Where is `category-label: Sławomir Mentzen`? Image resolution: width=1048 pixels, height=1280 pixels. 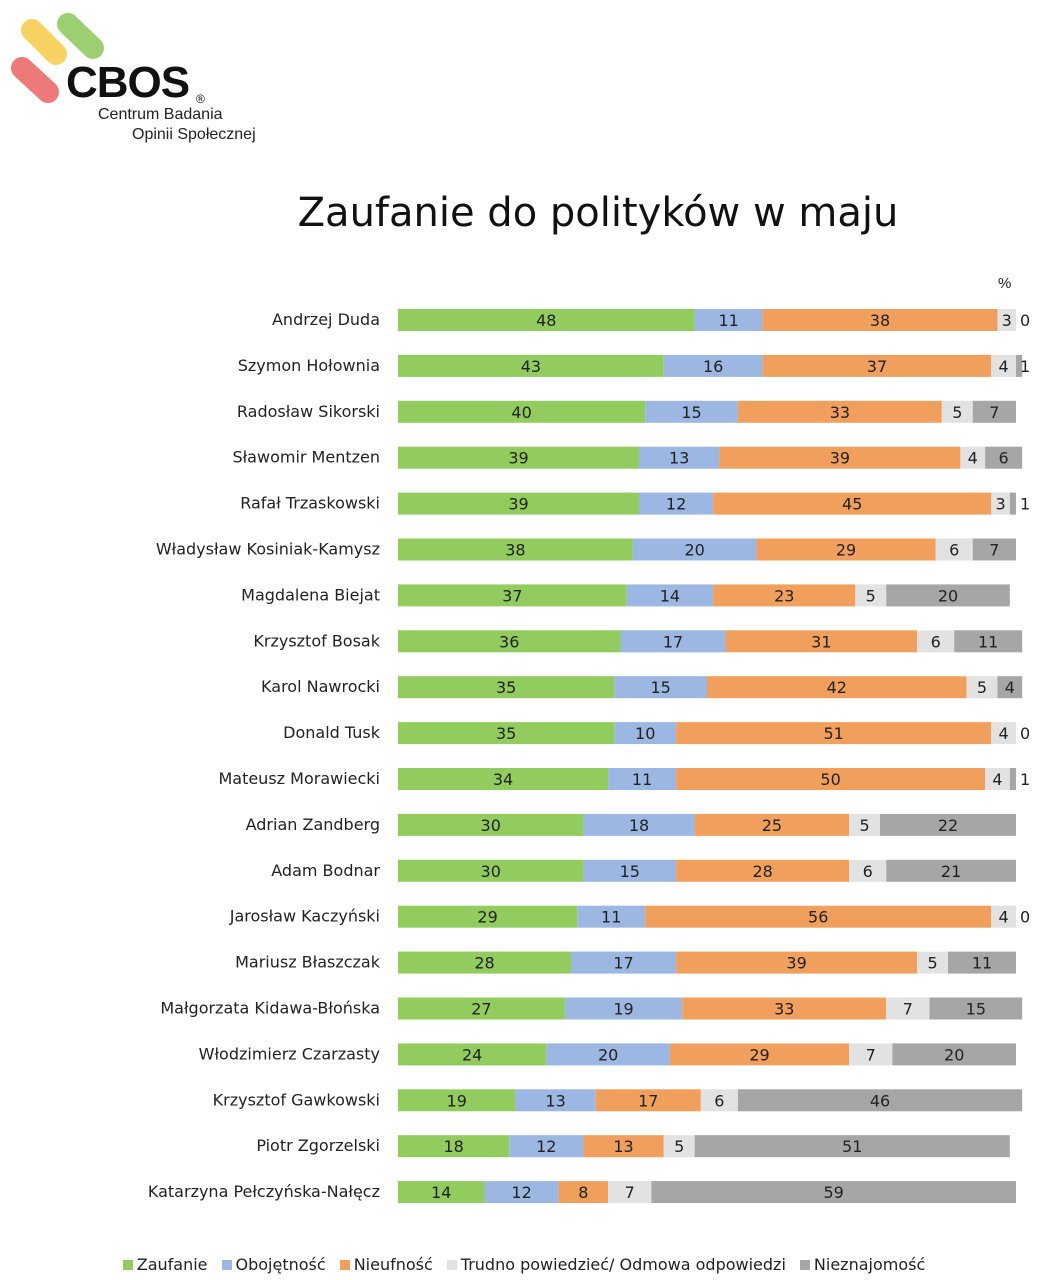
category-label: Sławomir Mentzen is located at coordinates (306, 457).